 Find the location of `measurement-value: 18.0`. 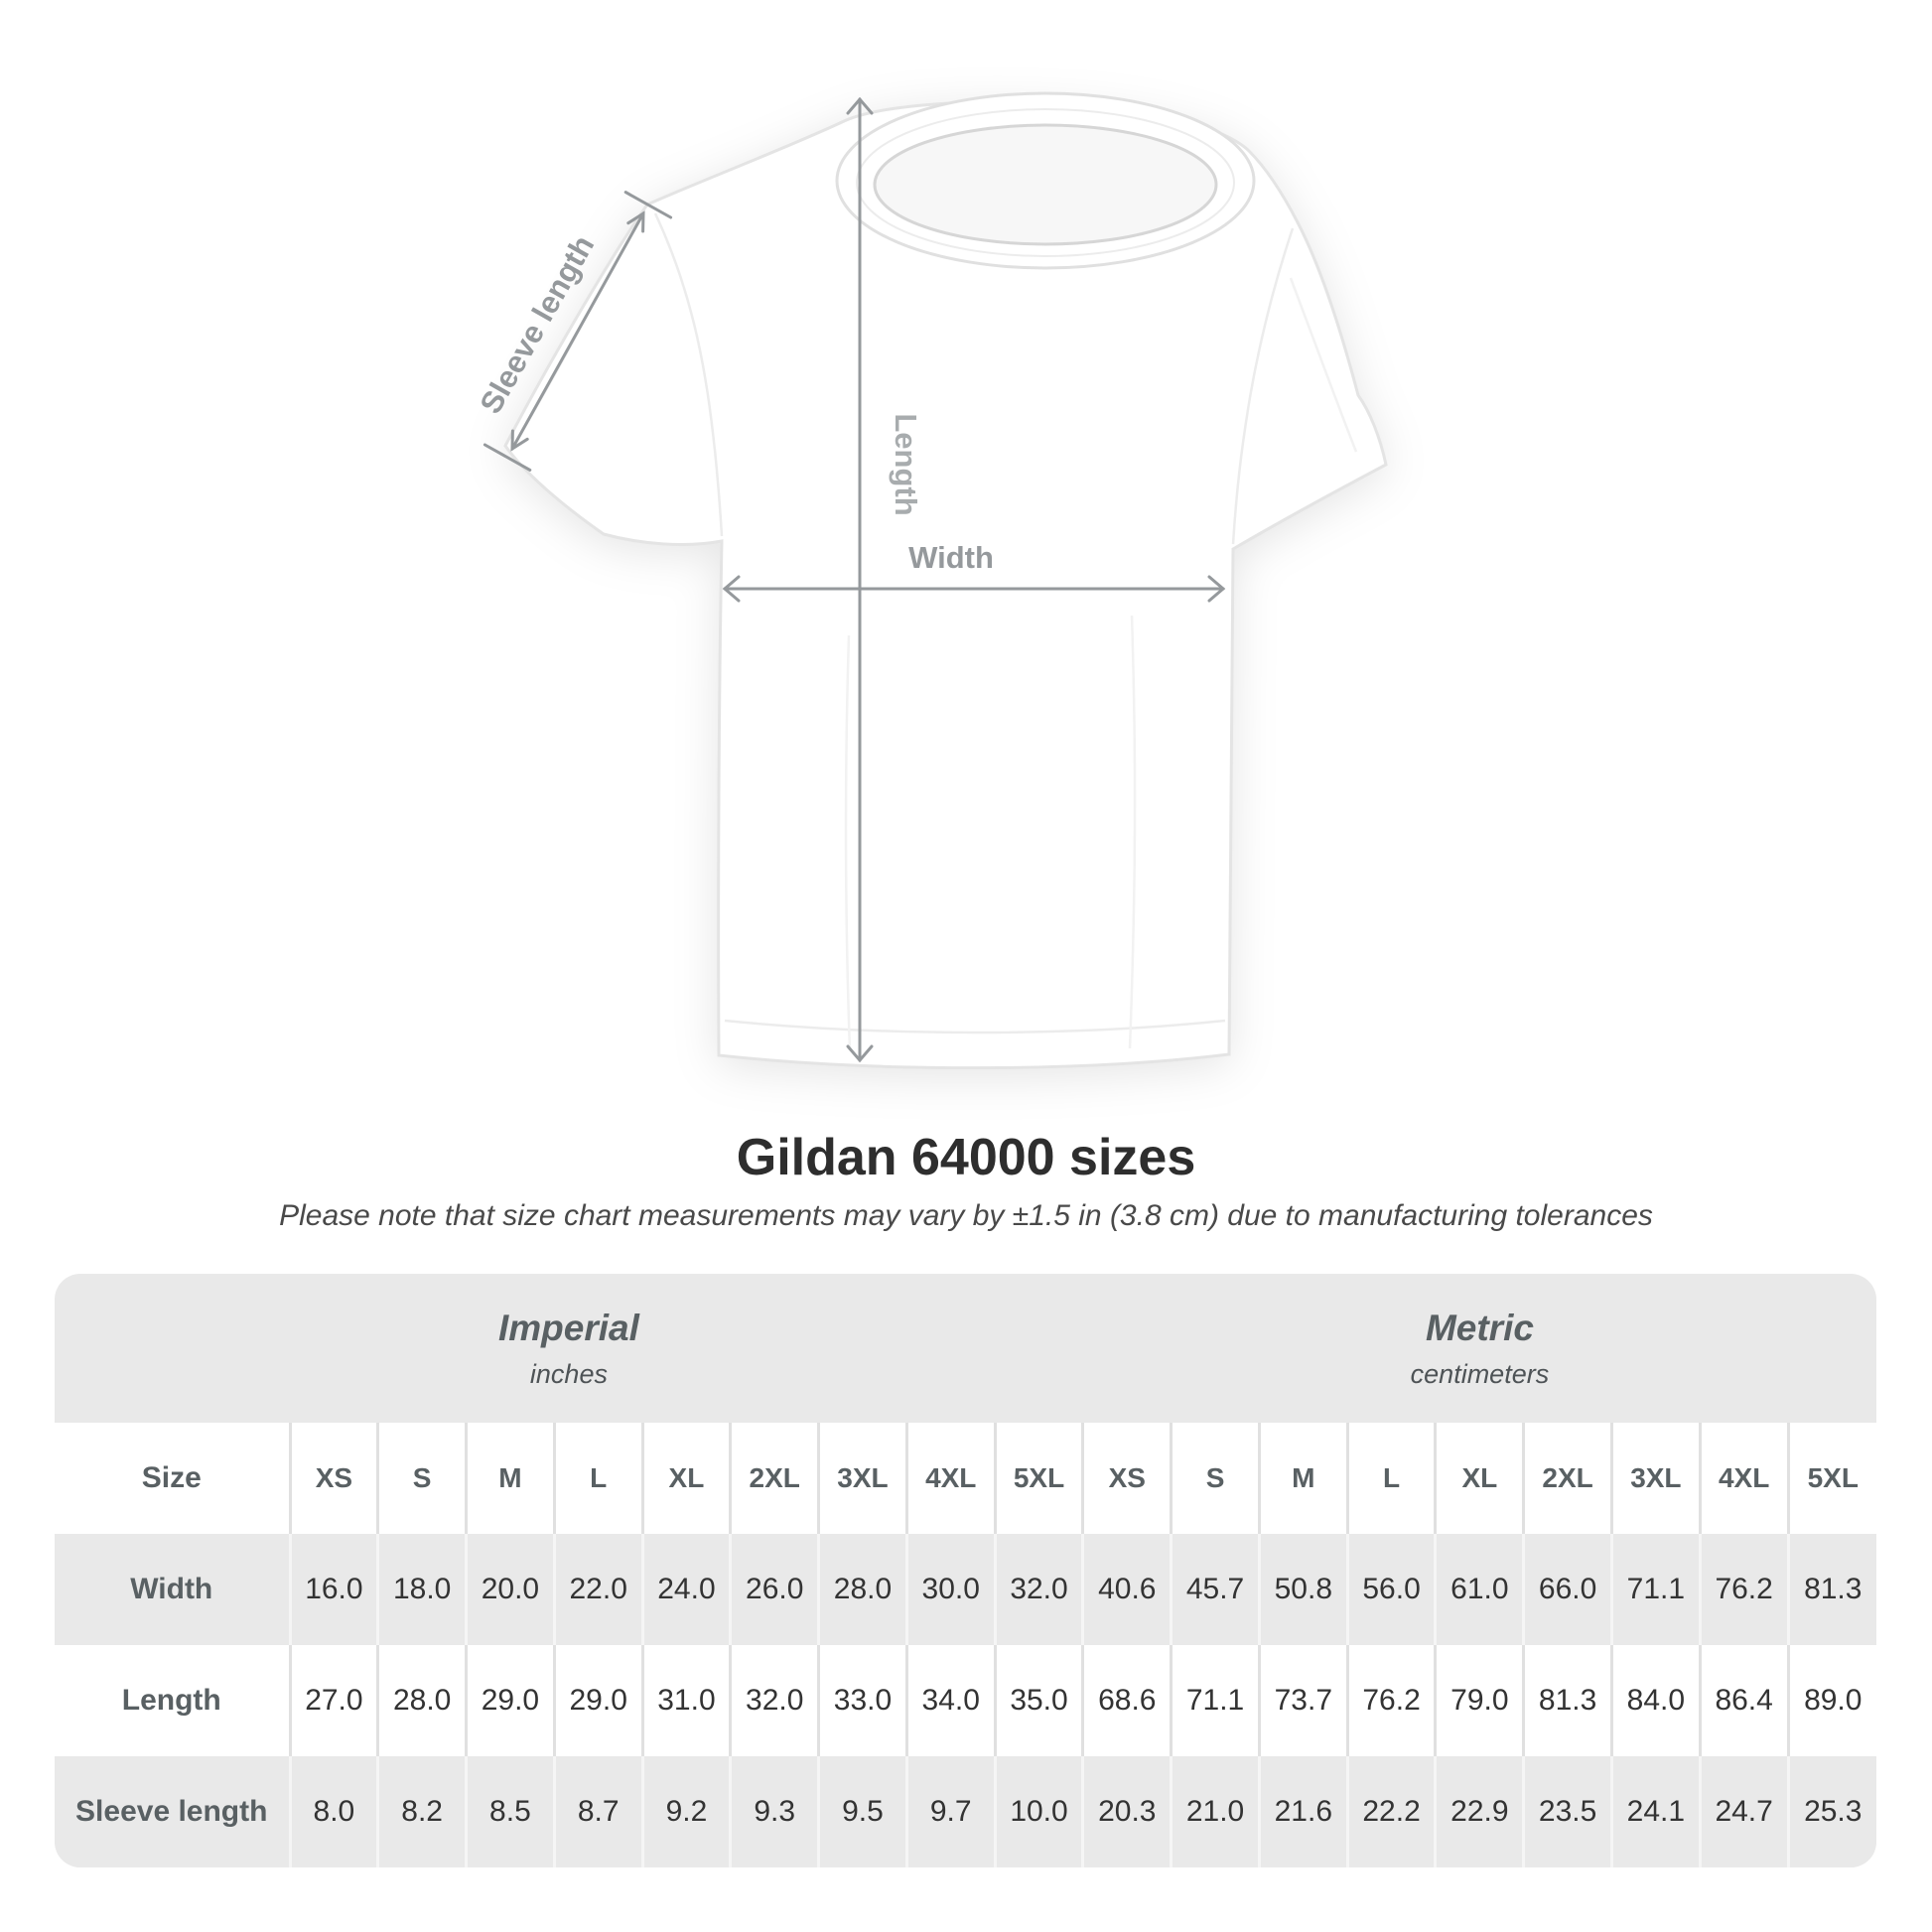

measurement-value: 18.0 is located at coordinates (422, 1589).